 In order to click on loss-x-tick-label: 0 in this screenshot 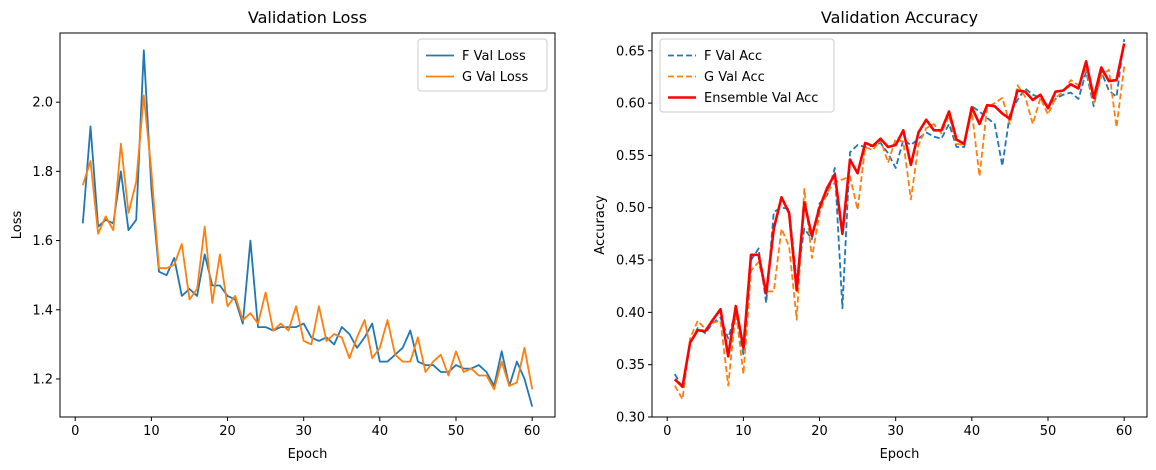, I will do `click(75, 431)`.